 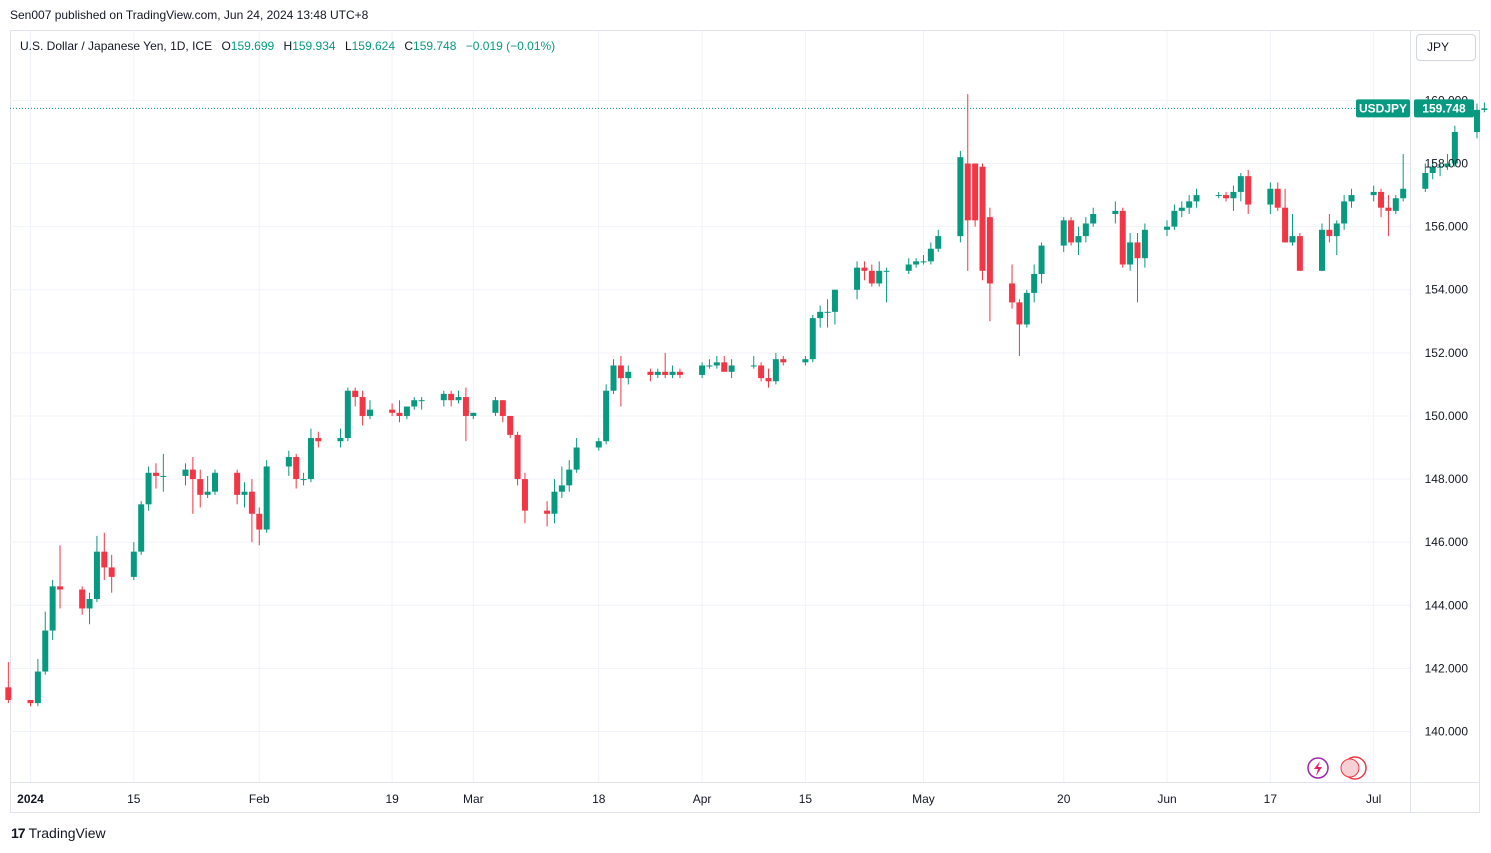 I want to click on x-tick-label: Feb, so click(x=259, y=799).